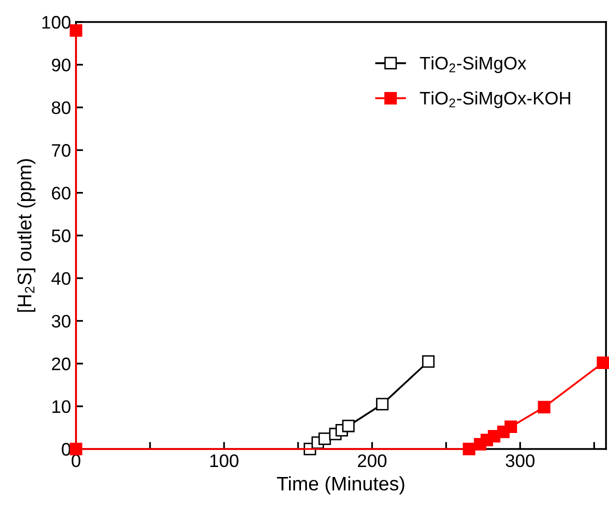 This screenshot has width=609, height=513. Describe the element at coordinates (76, 461) in the screenshot. I see `x-tick-label: 0` at that location.